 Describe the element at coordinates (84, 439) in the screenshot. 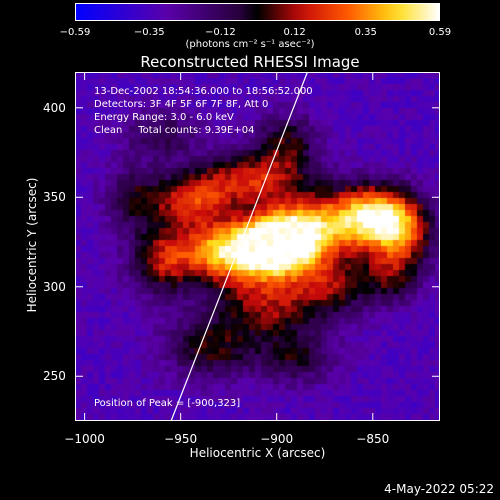

I see `x-tick-label: −1000` at that location.